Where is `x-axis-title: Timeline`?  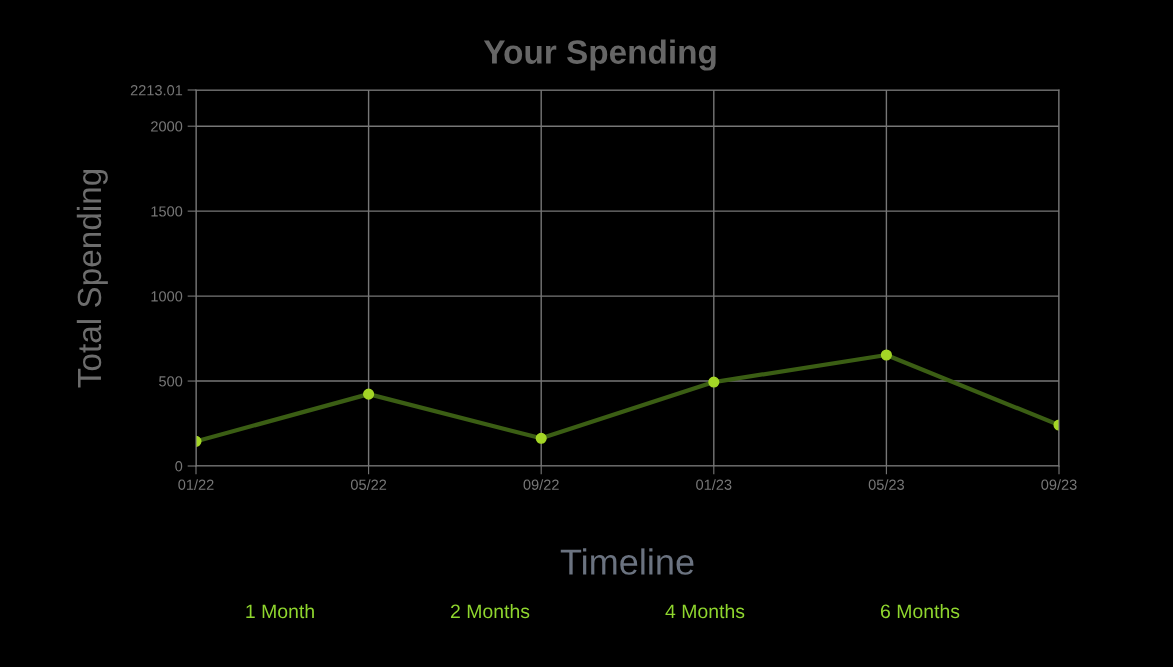 x-axis-title: Timeline is located at coordinates (627, 561).